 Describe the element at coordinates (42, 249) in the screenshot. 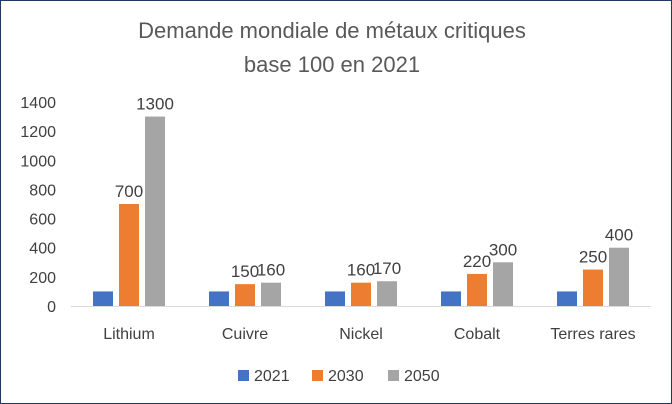

I see `y-tick-label: 400` at that location.